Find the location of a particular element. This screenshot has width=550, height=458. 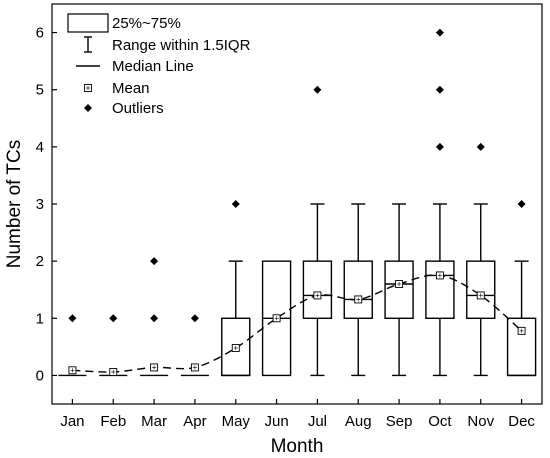

legend-label-box: 25%~75% is located at coordinates (146, 23).